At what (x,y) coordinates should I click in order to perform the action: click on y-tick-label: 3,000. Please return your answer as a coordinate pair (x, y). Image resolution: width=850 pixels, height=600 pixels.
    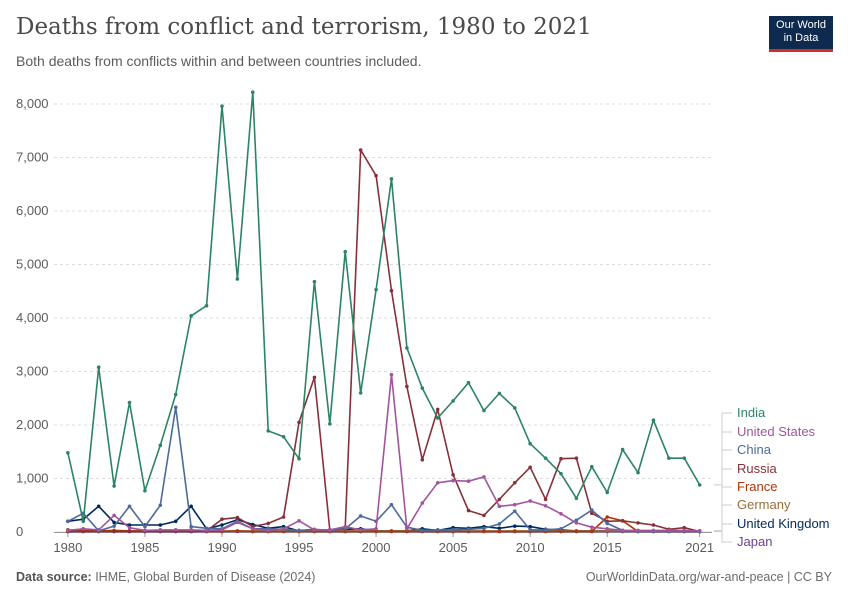
    Looking at the image, I should click on (32, 371).